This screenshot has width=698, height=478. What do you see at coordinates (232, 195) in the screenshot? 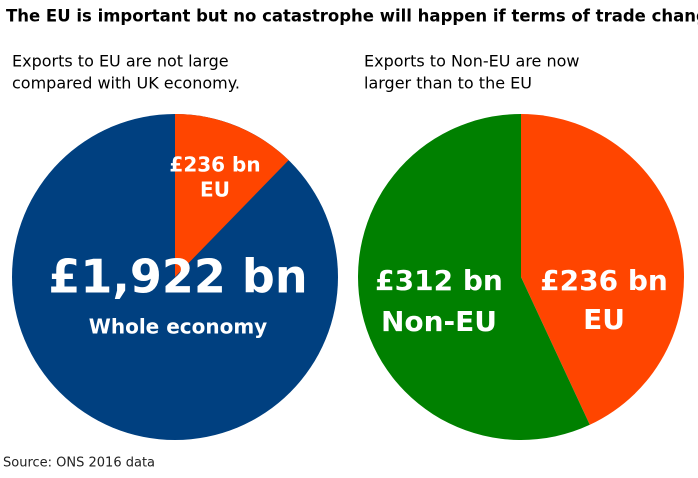
I see `pie-slice` at bounding box center [232, 195].